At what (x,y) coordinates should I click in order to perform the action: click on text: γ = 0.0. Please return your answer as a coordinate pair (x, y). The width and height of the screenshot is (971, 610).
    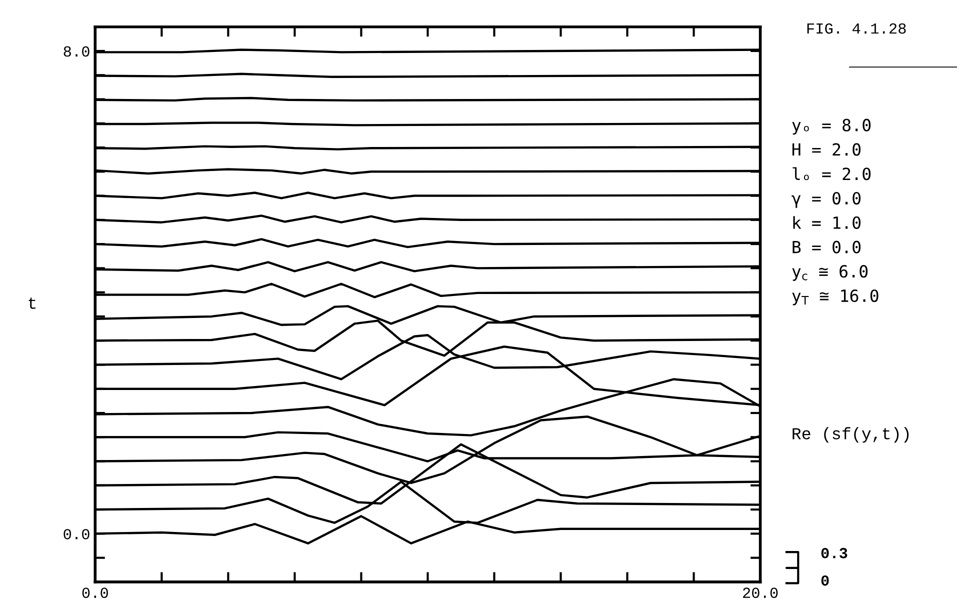
    Looking at the image, I should click on (826, 200).